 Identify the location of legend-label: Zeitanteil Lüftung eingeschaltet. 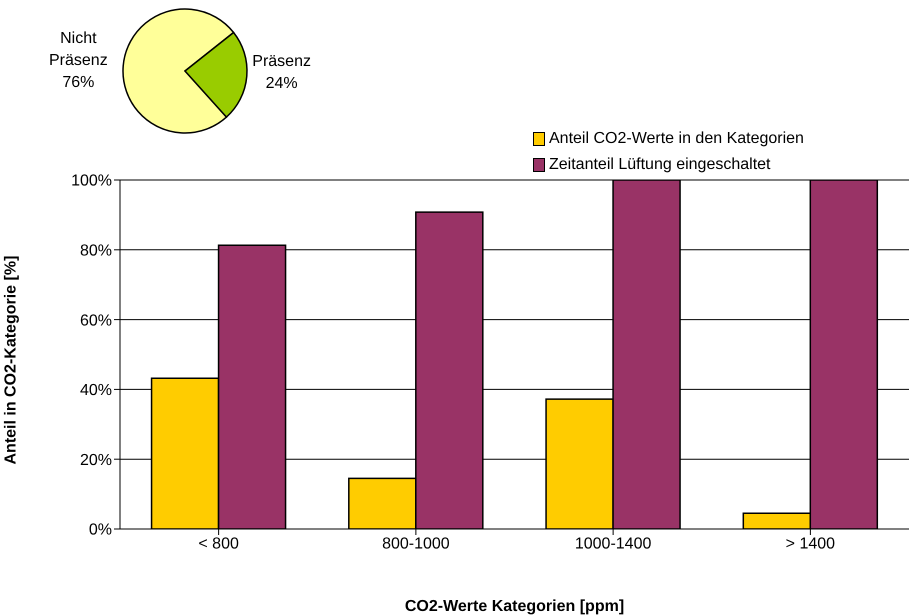
(659, 165).